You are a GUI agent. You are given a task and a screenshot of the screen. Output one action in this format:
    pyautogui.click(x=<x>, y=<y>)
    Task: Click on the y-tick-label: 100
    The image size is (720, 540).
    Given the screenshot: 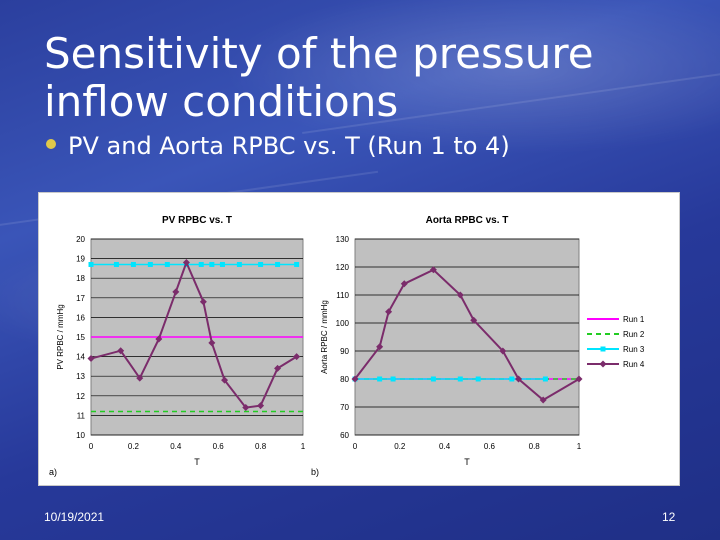 What is the action you would take?
    pyautogui.click(x=343, y=323)
    